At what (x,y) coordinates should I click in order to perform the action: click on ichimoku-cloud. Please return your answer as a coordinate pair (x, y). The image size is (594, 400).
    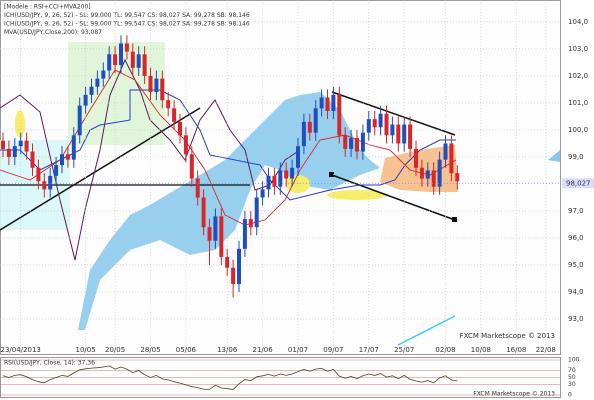
    Looking at the image, I should click on (554, 156).